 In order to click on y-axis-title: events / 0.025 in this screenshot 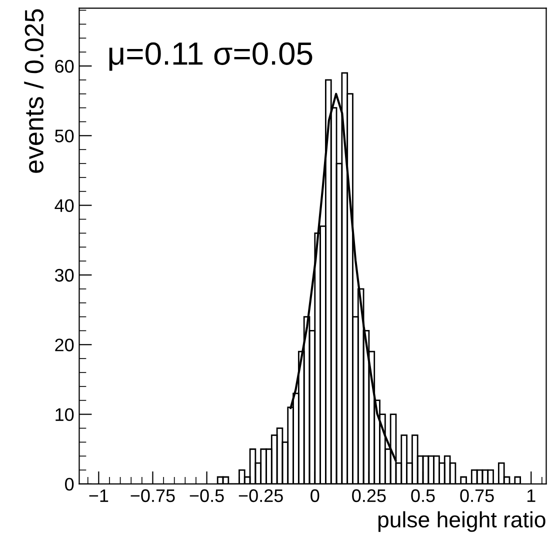, I will do `click(34, 91)`.